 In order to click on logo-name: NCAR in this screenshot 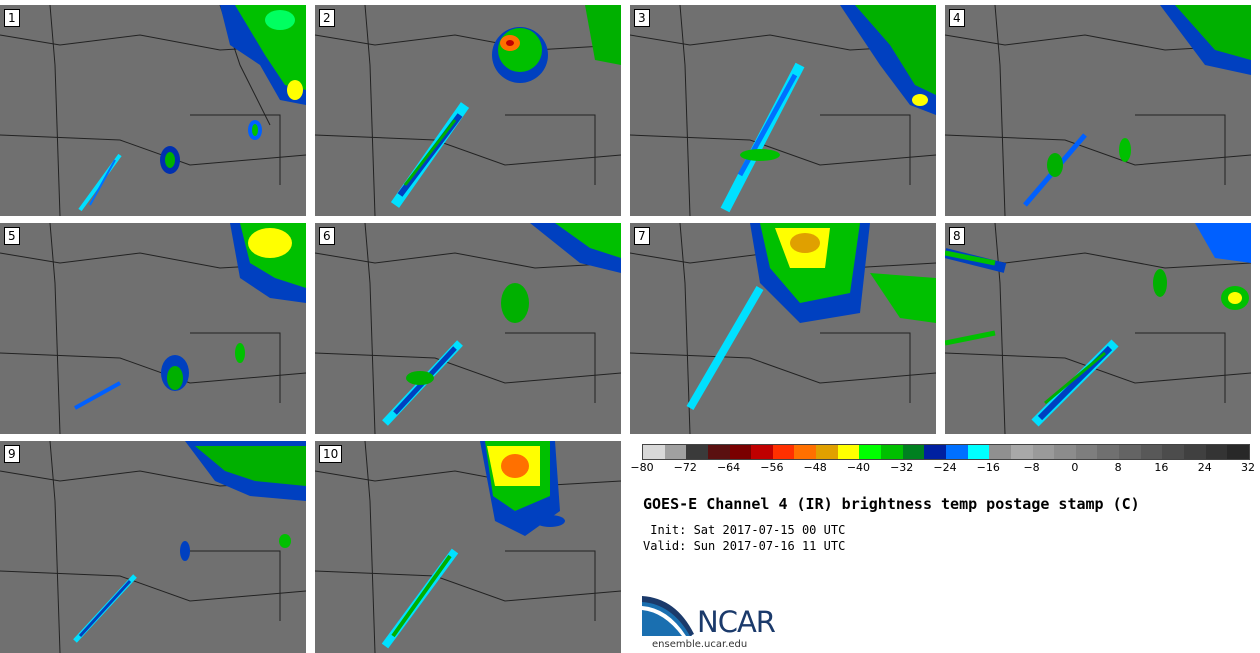, I will do `click(736, 622)`.